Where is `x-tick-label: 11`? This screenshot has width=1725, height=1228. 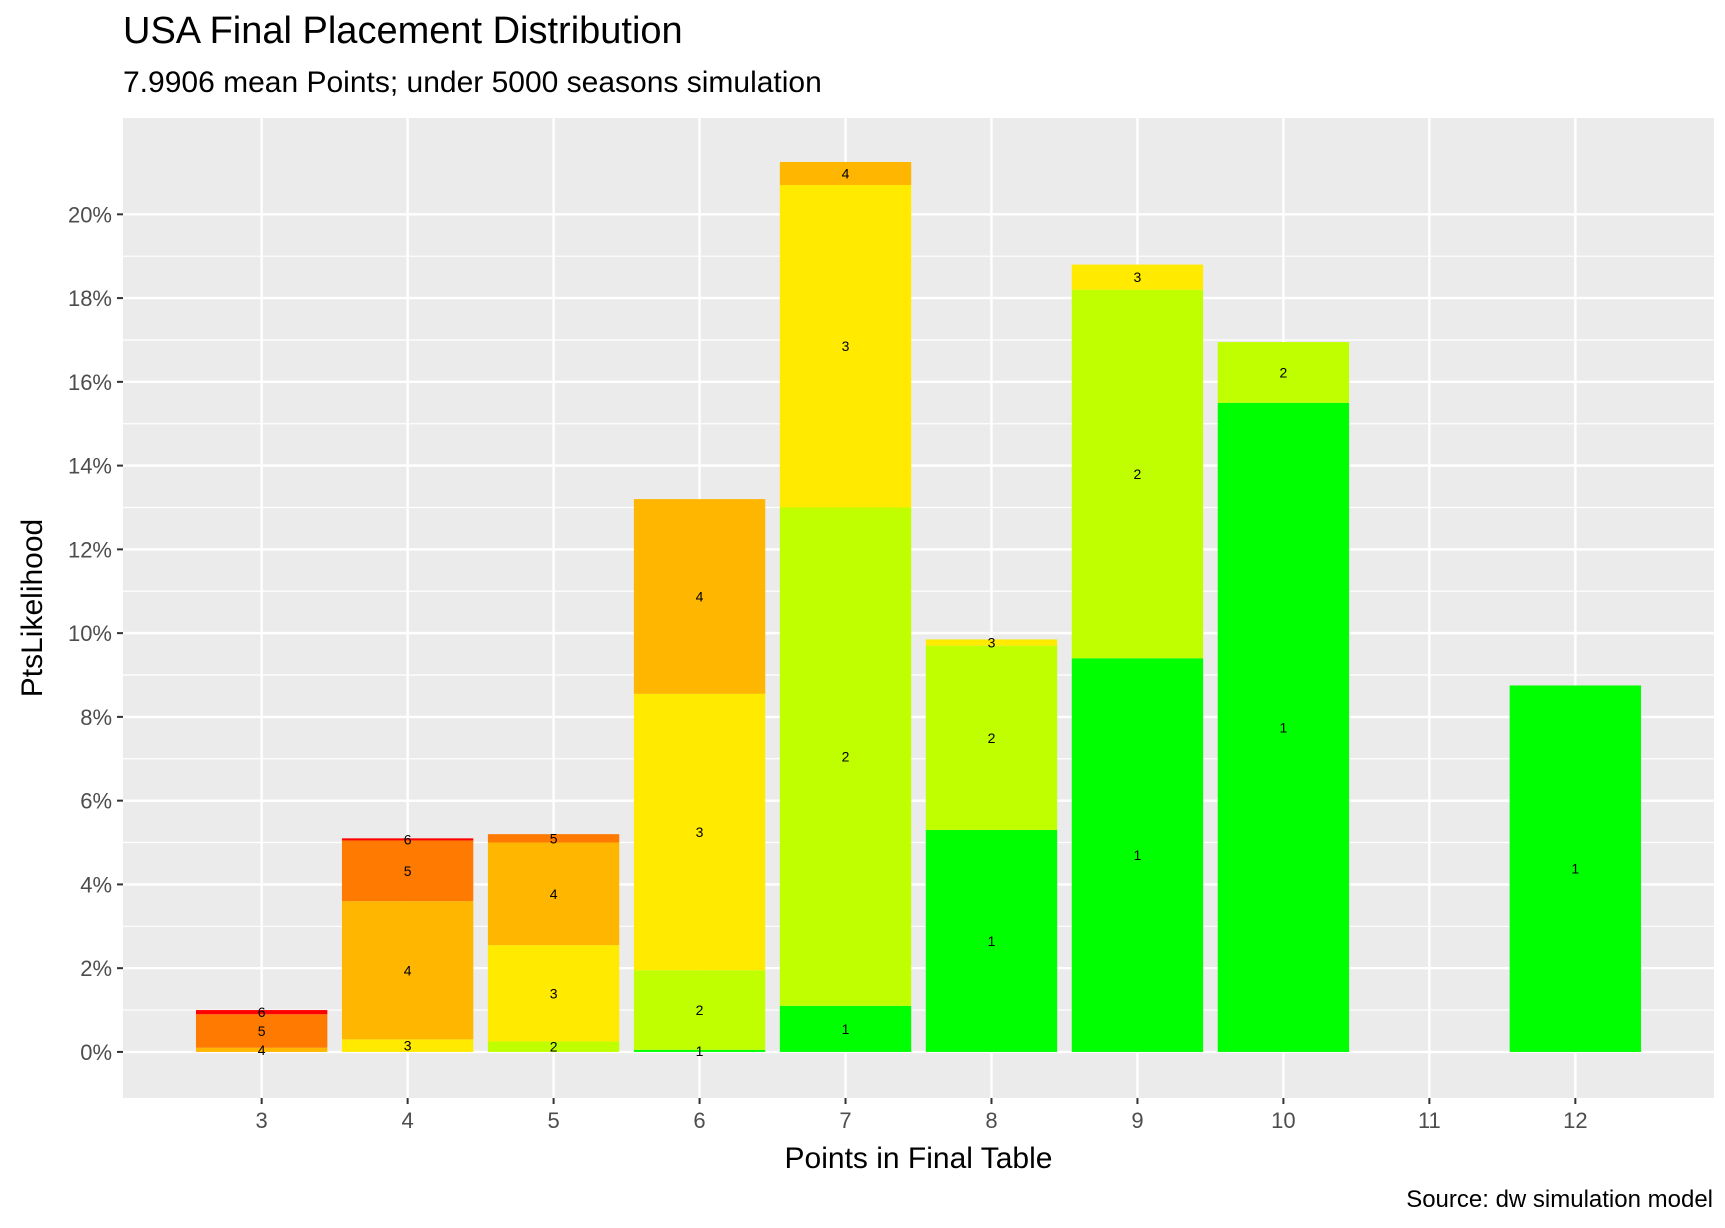
x-tick-label: 11 is located at coordinates (1429, 1120).